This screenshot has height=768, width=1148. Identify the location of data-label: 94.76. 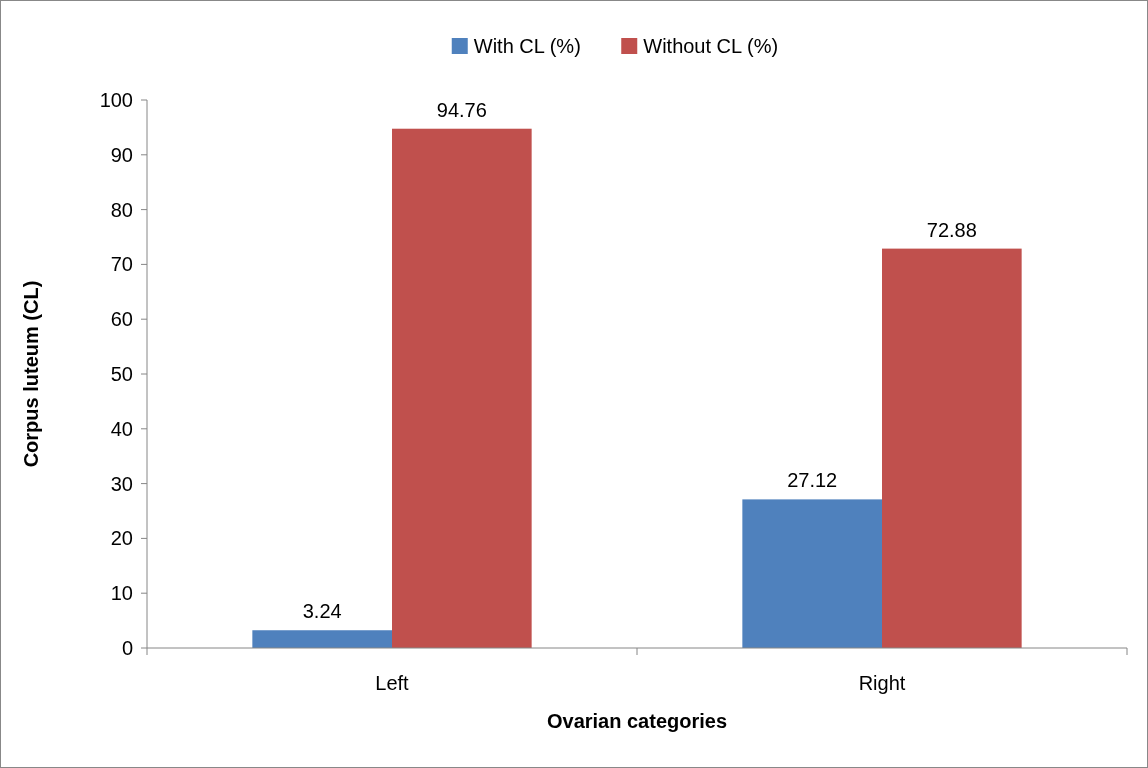
(461, 109).